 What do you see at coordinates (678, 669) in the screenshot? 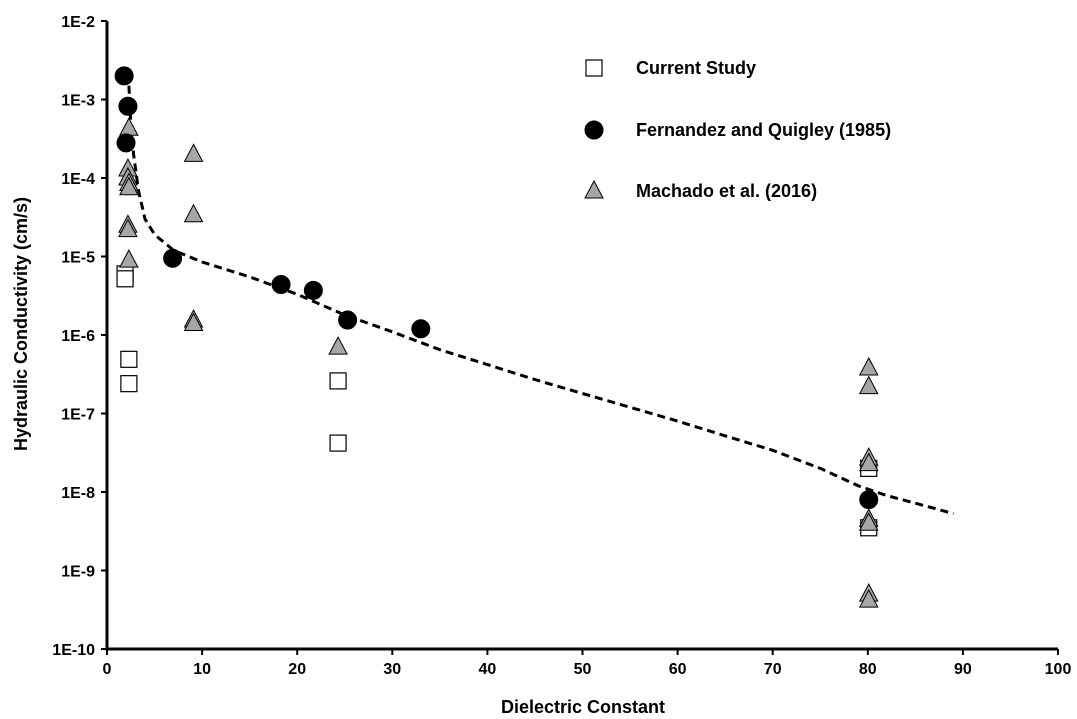
I see `x-tick-label: 60` at bounding box center [678, 669].